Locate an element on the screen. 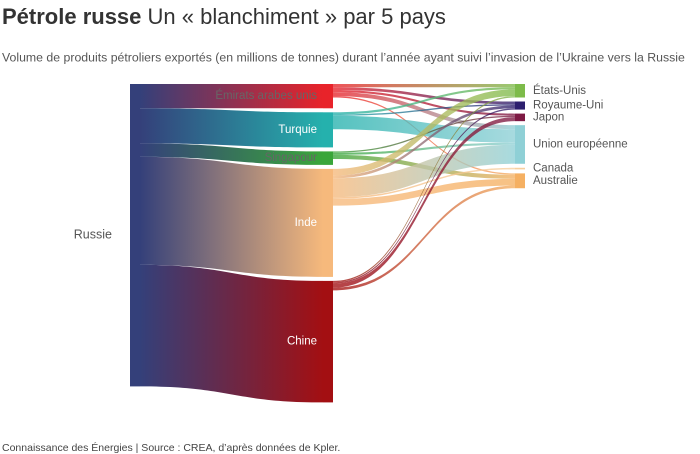  node-label: Turquie is located at coordinates (297, 130).